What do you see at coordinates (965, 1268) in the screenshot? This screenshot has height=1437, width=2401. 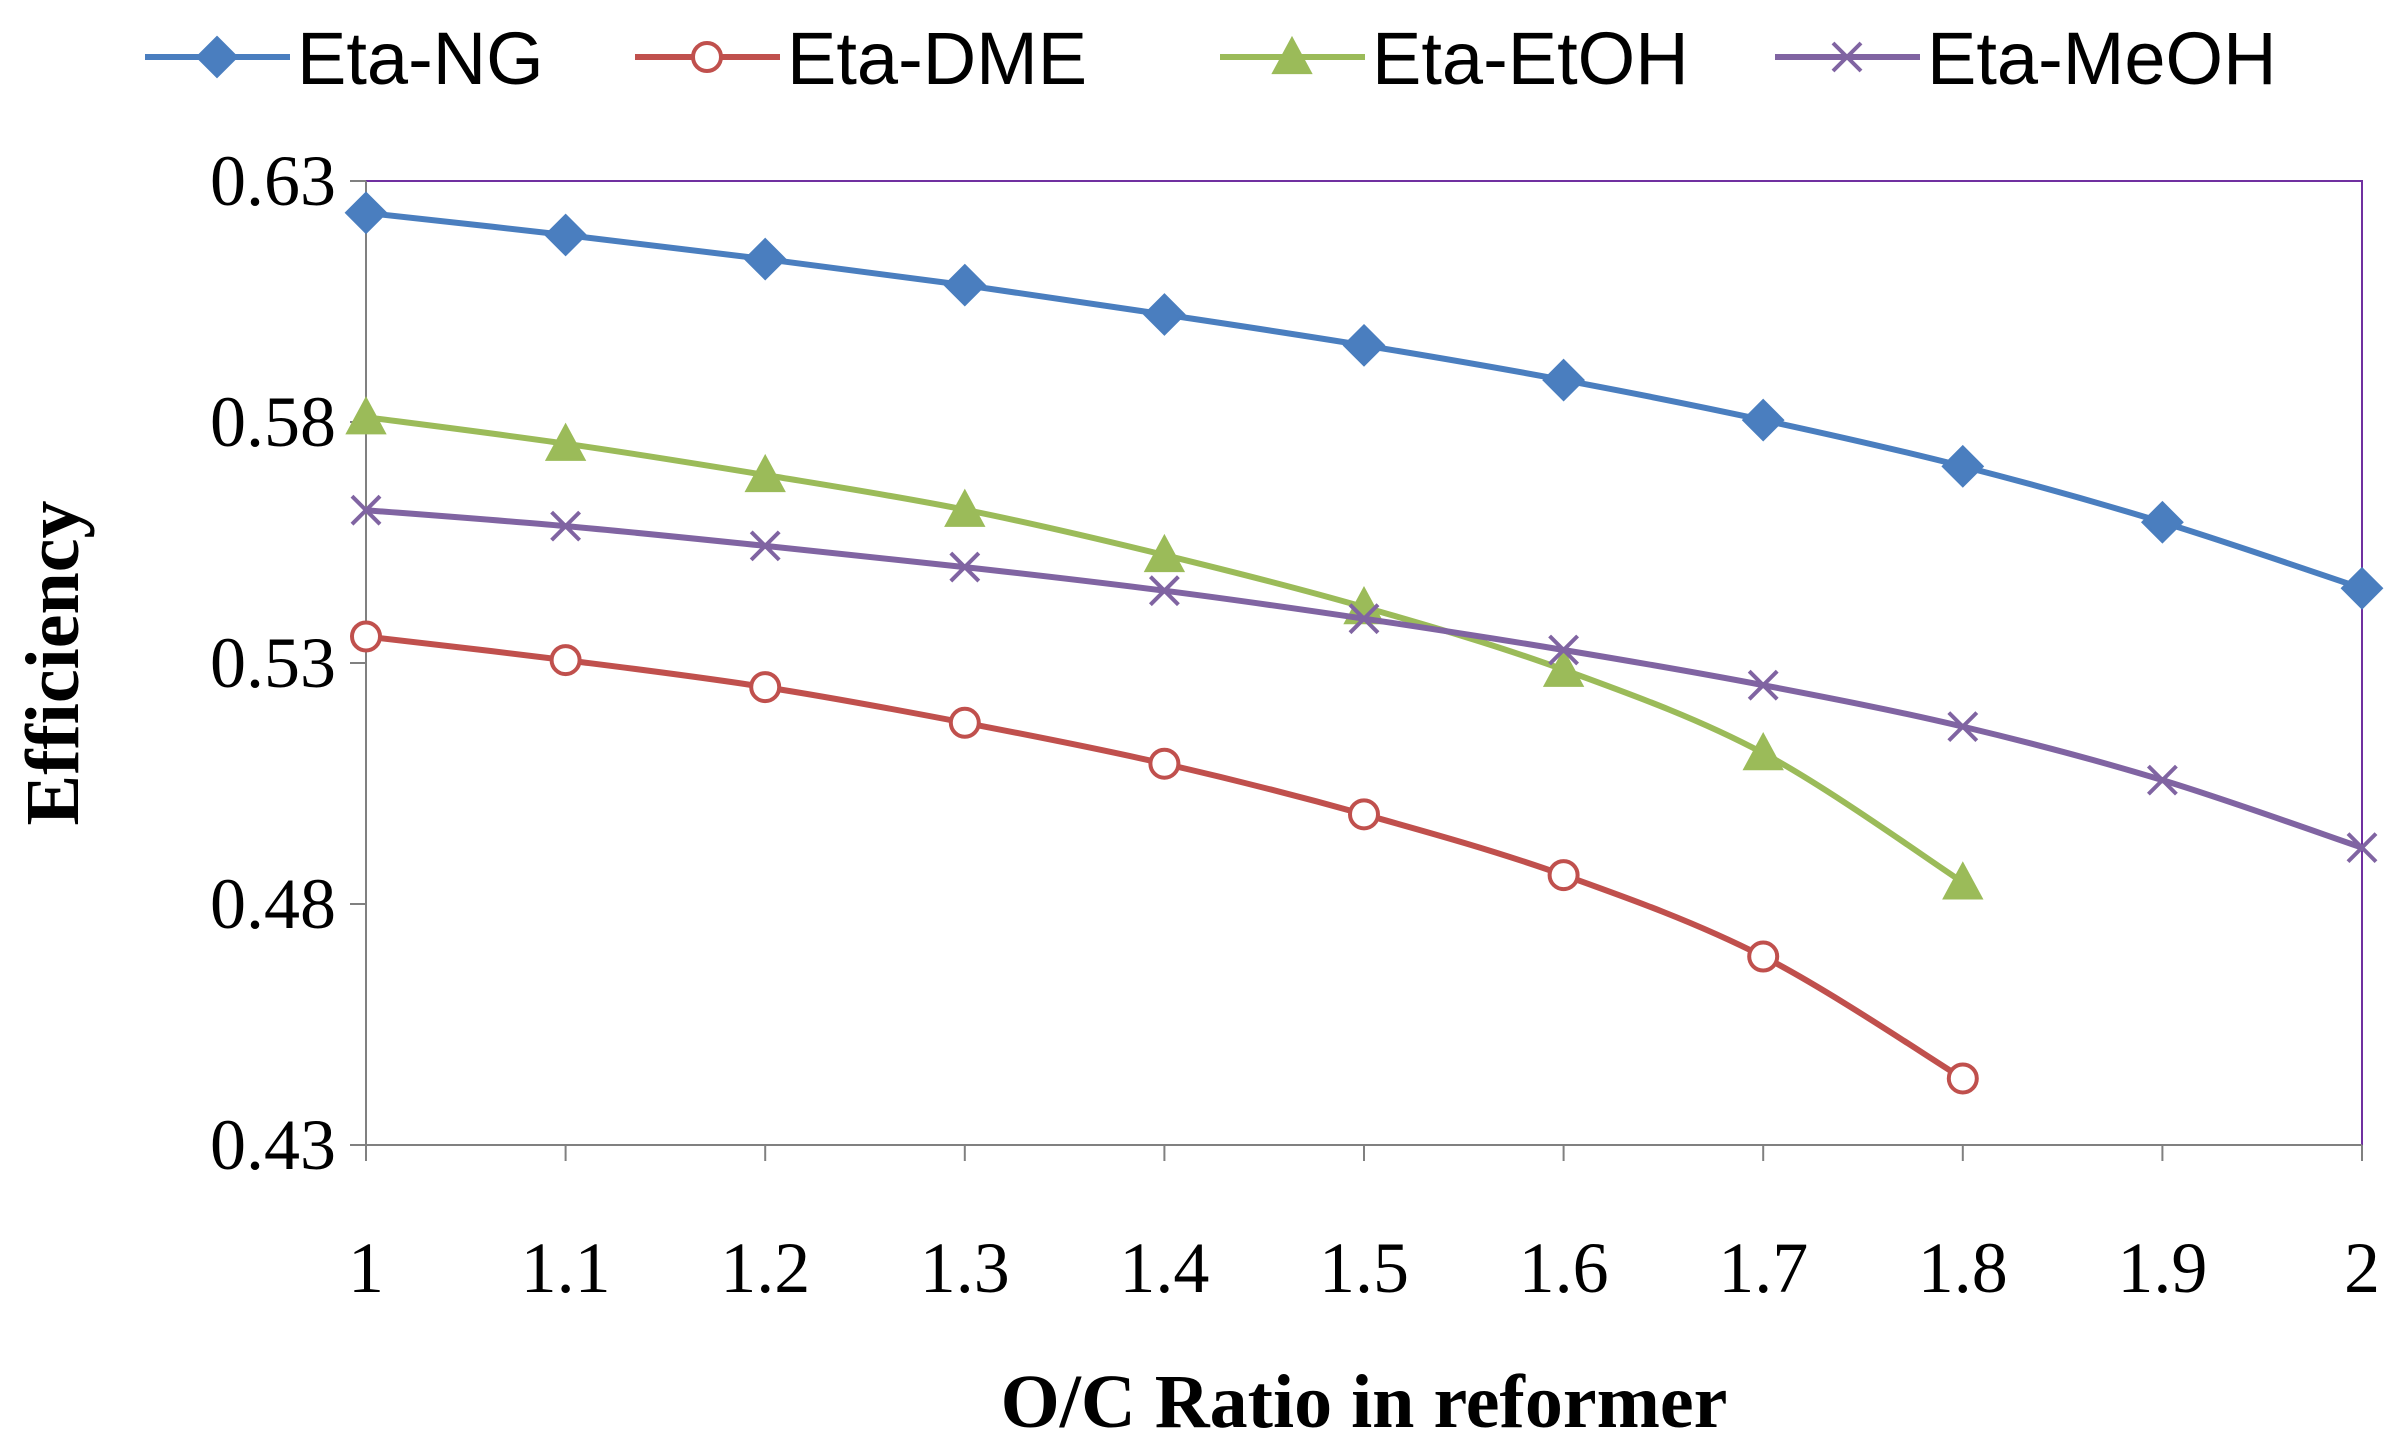 I see `x-tick-label: 1.3` at bounding box center [965, 1268].